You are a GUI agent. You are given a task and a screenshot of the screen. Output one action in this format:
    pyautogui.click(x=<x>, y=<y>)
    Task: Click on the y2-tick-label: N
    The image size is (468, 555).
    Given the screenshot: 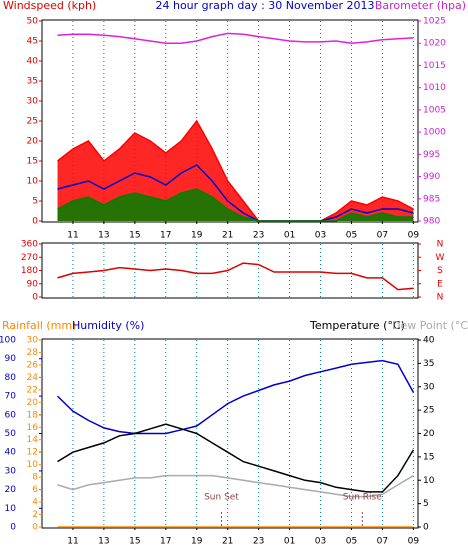 What is the action you would take?
    pyautogui.click(x=440, y=245)
    